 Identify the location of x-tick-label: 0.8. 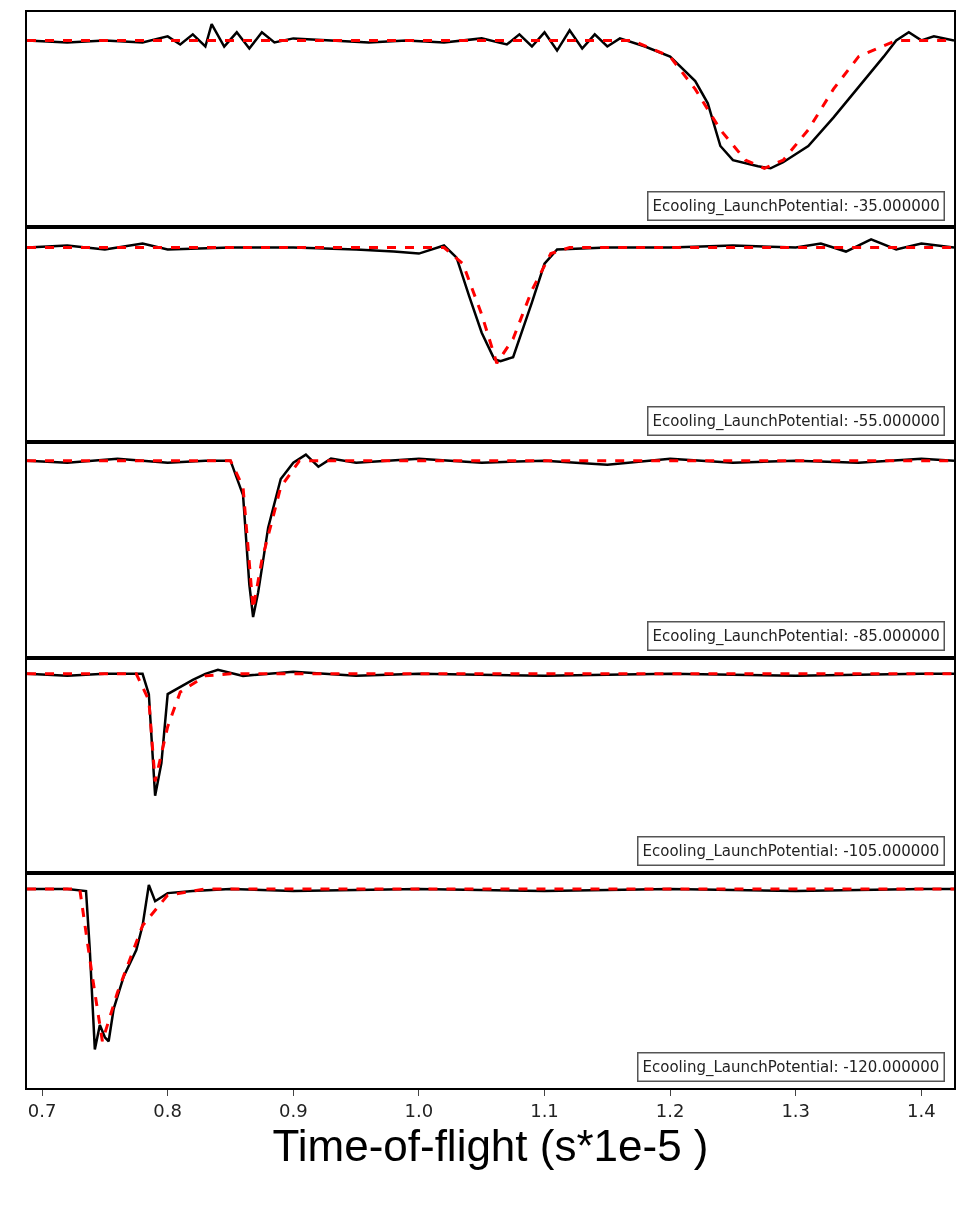
(167, 1111).